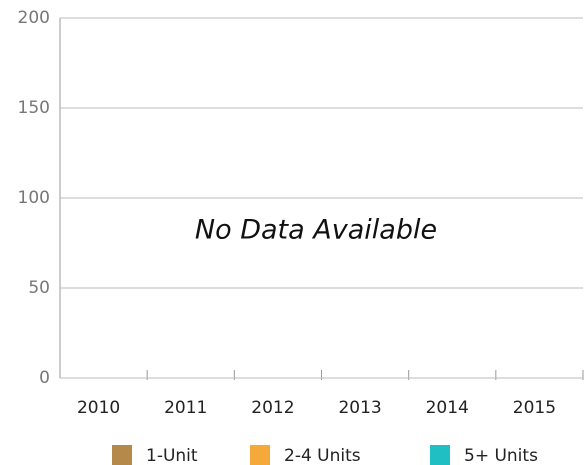 The width and height of the screenshot is (587, 465). I want to click on legend-label: 1-Unit, so click(172, 455).